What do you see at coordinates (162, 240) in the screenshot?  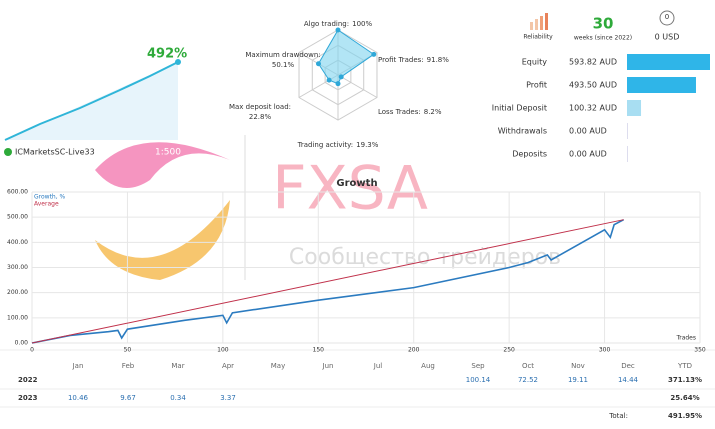 I see `logo-hand-bottom` at bounding box center [162, 240].